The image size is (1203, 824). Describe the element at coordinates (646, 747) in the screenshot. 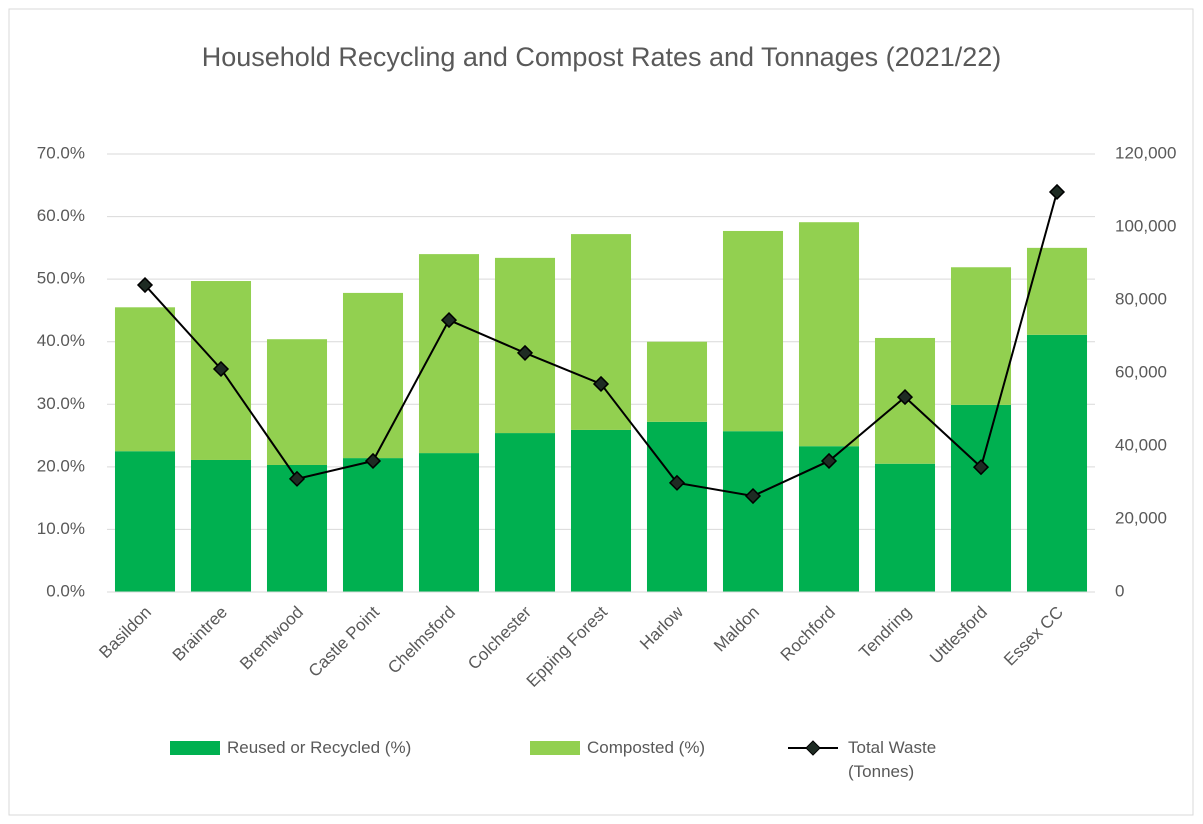

I see `legend-label: Composted (%)` at that location.